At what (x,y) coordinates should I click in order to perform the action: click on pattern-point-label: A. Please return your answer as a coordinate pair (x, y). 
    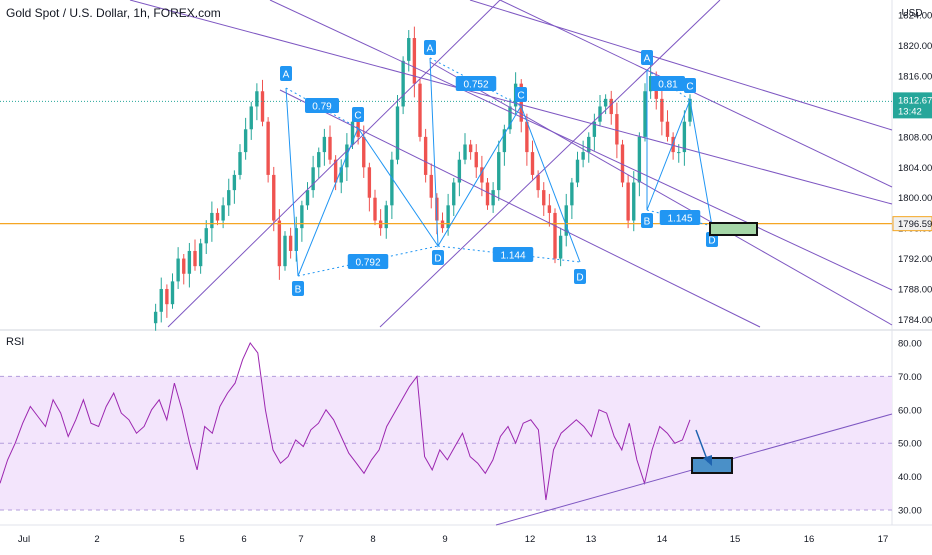
    Looking at the image, I should click on (647, 59).